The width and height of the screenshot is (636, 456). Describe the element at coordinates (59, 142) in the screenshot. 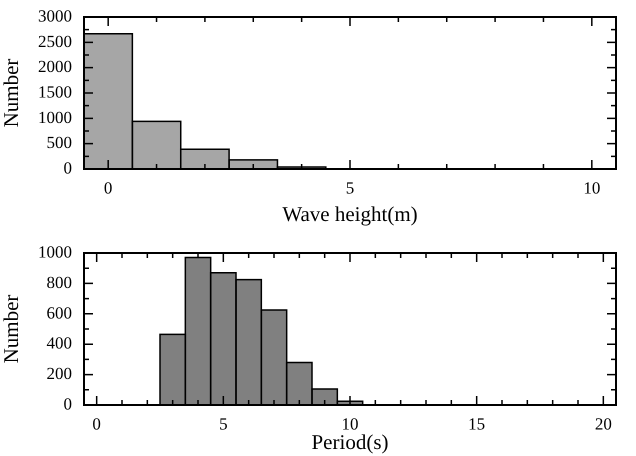

I see `y-tick-label: 500` at that location.